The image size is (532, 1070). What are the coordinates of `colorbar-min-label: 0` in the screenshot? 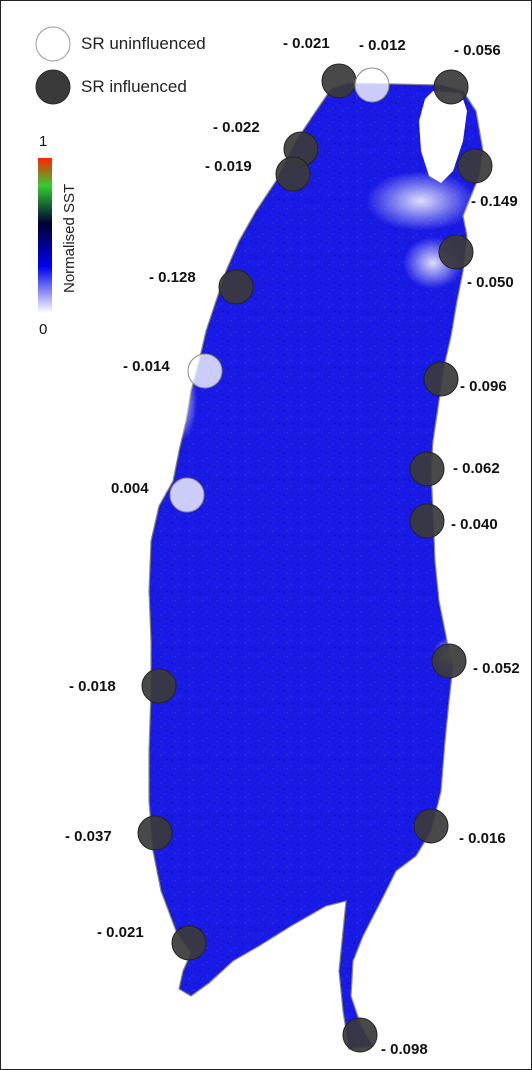 It's located at (43, 329).